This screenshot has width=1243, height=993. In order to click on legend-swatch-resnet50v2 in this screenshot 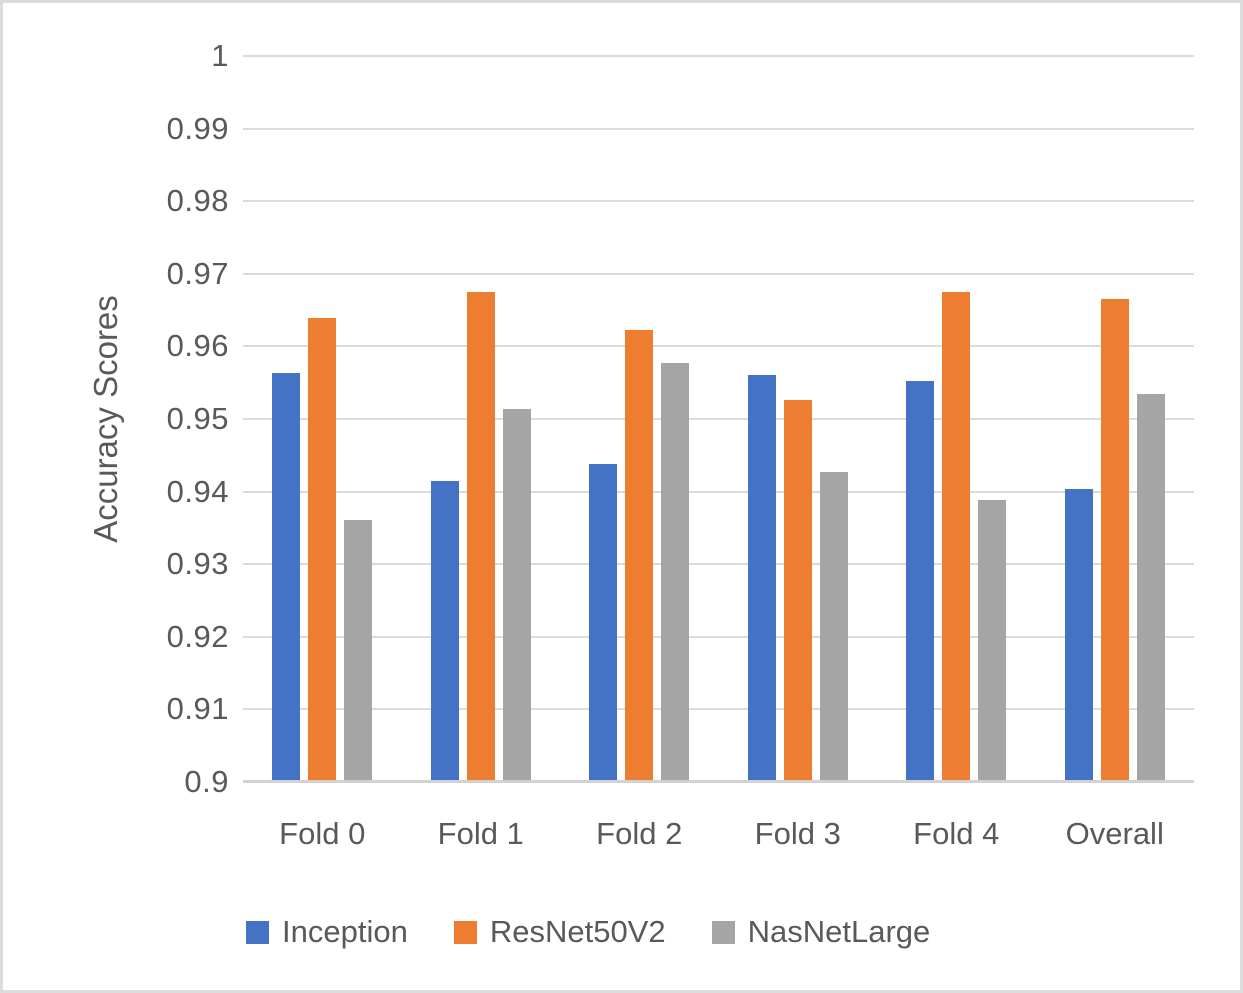, I will do `click(465, 932)`.